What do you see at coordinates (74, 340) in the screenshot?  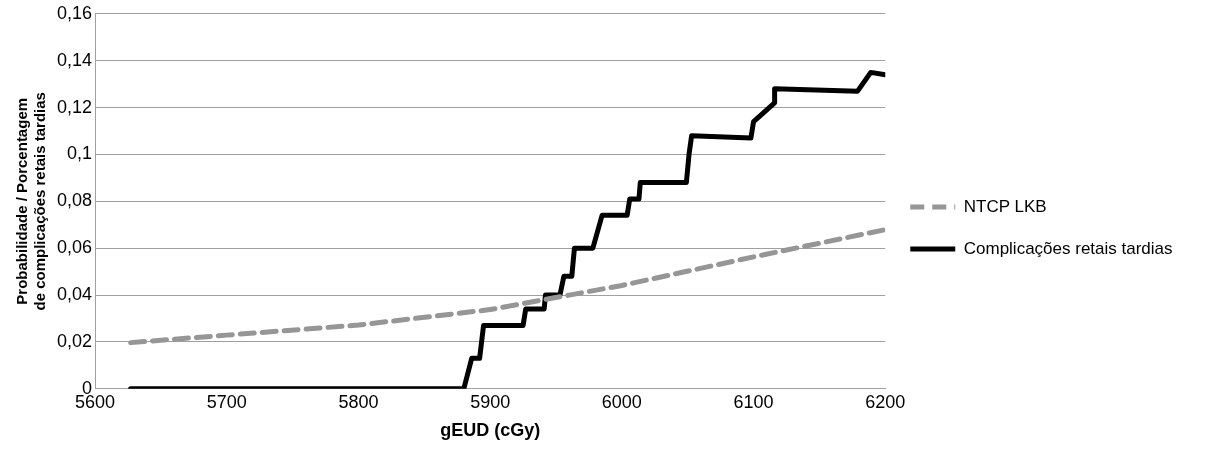 I see `y-tick-label: 0,02` at bounding box center [74, 340].